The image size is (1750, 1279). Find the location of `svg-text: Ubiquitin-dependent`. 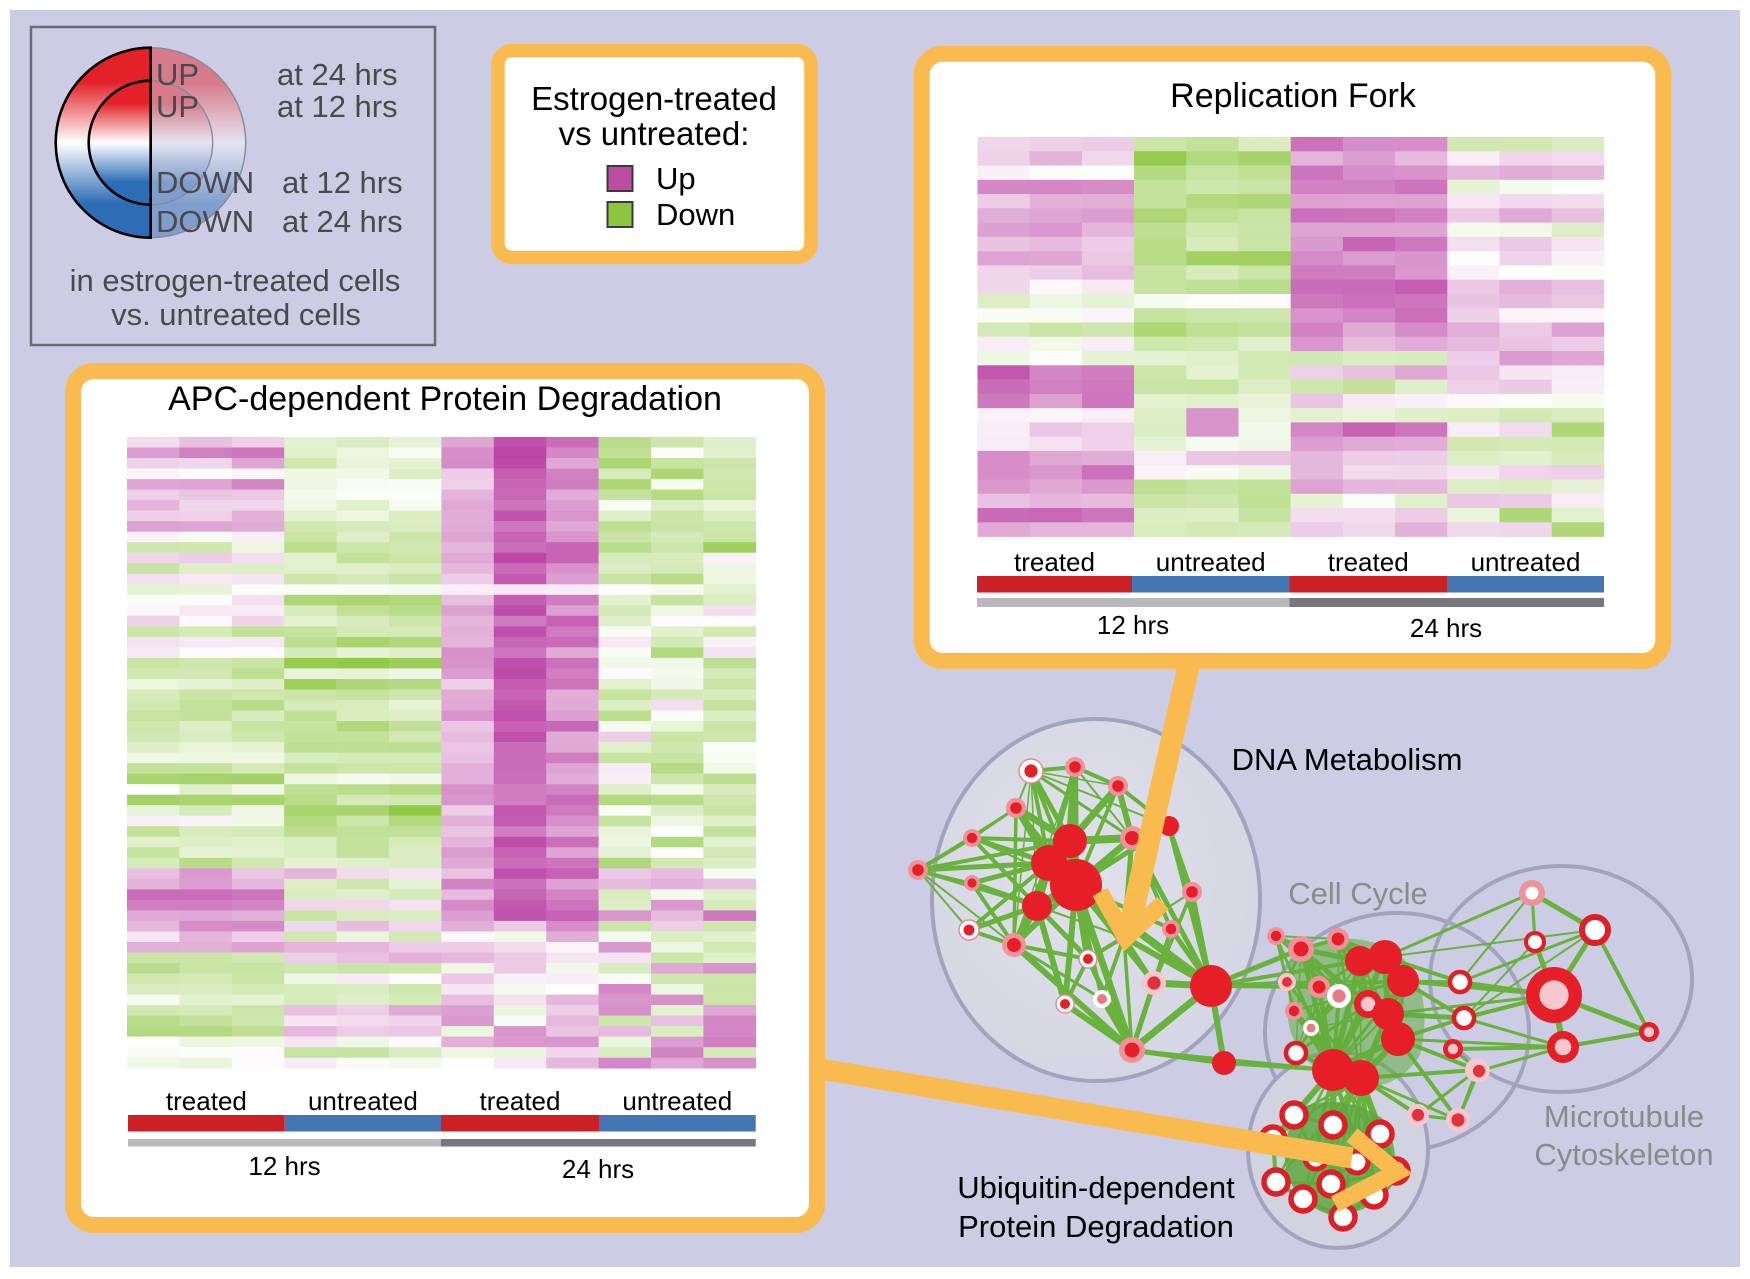

svg-text: Ubiquitin-dependent is located at coordinates (1096, 1187).